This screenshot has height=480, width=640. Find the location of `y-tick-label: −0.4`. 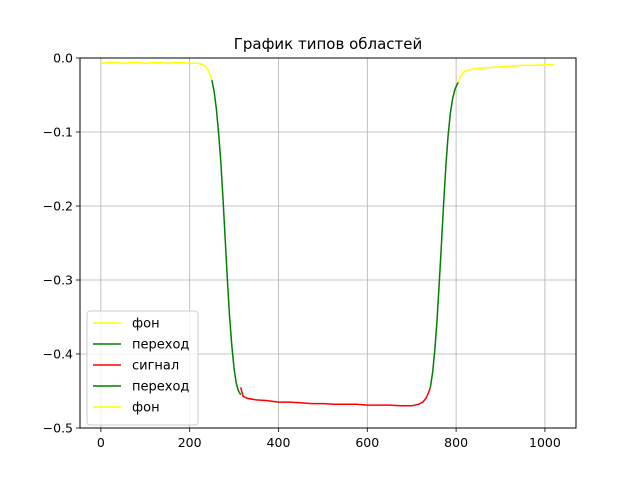

y-tick-label: −0.4 is located at coordinates (58, 354).